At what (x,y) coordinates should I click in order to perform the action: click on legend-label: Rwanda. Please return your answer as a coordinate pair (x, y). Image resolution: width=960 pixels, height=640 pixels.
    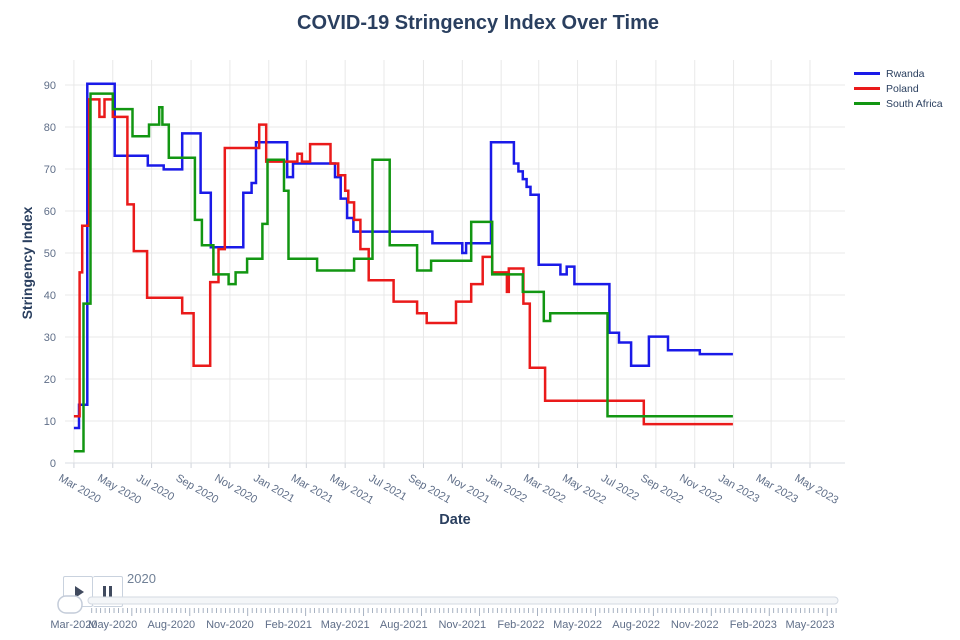
    Looking at the image, I should click on (905, 73).